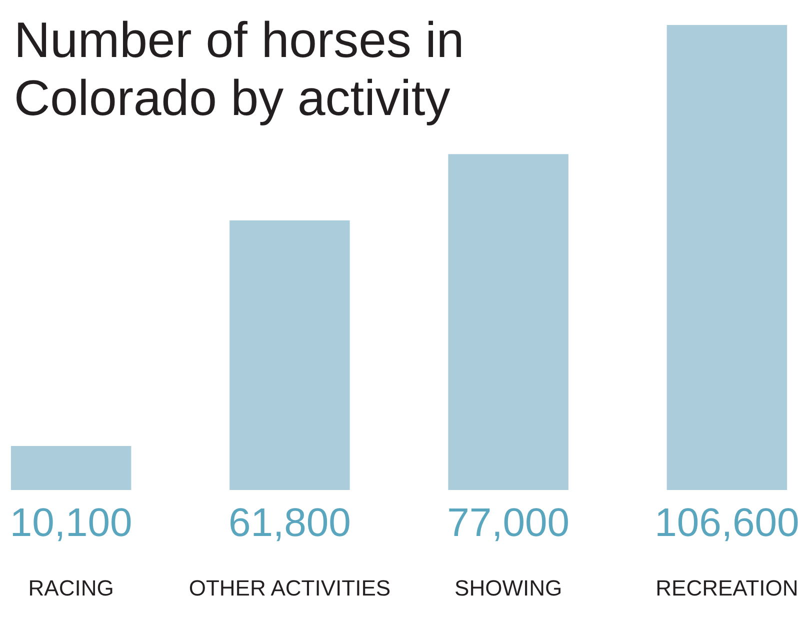 The height and width of the screenshot is (618, 798). Describe the element at coordinates (508, 588) in the screenshot. I see `x-tick-label: SHOWING` at that location.